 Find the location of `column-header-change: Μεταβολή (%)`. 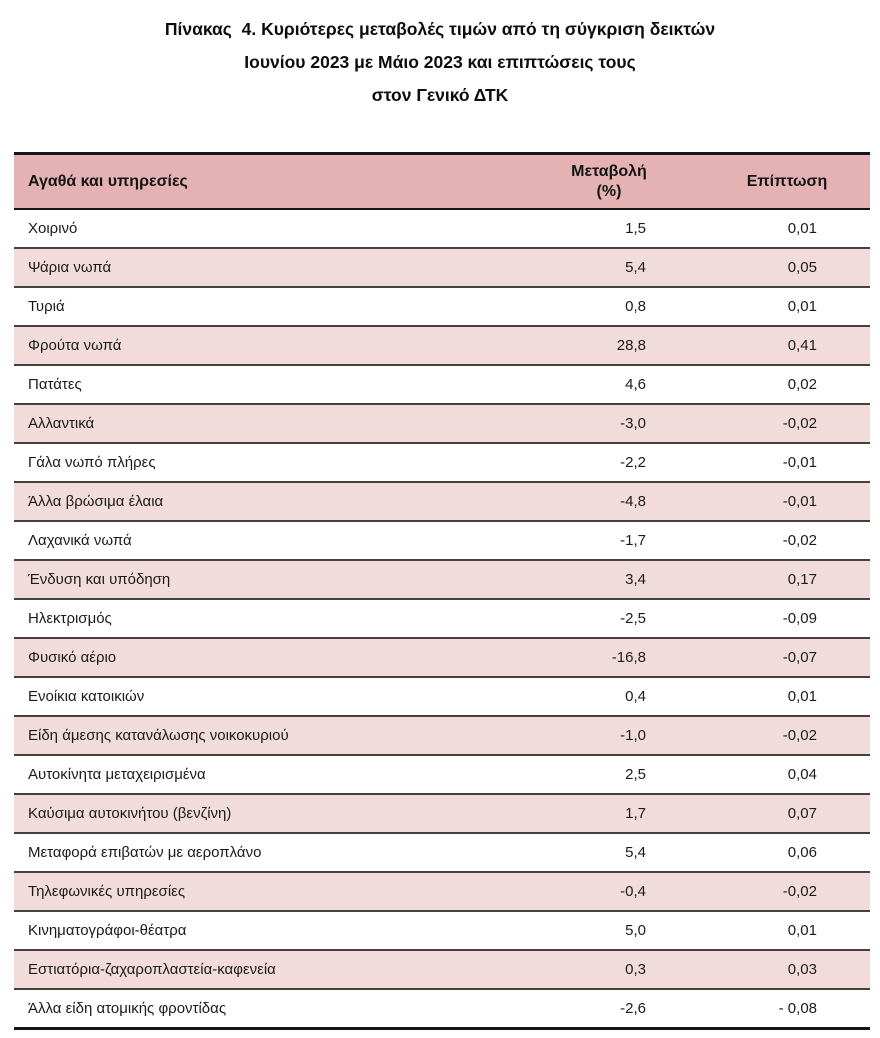

column-header-change: Μεταβολή (%) is located at coordinates (609, 182).